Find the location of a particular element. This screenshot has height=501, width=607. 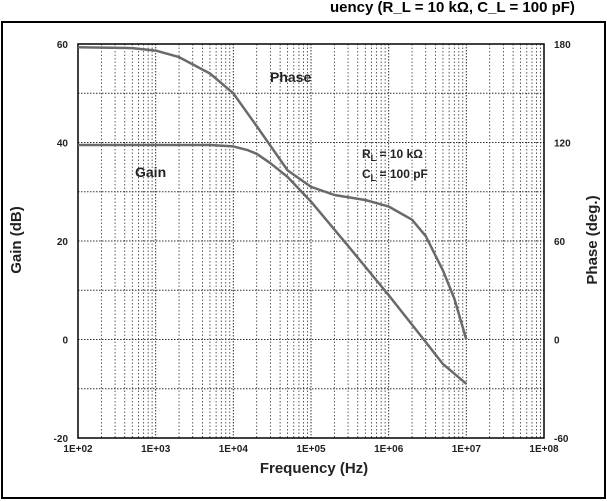

rl-prefix: R is located at coordinates (366, 154).